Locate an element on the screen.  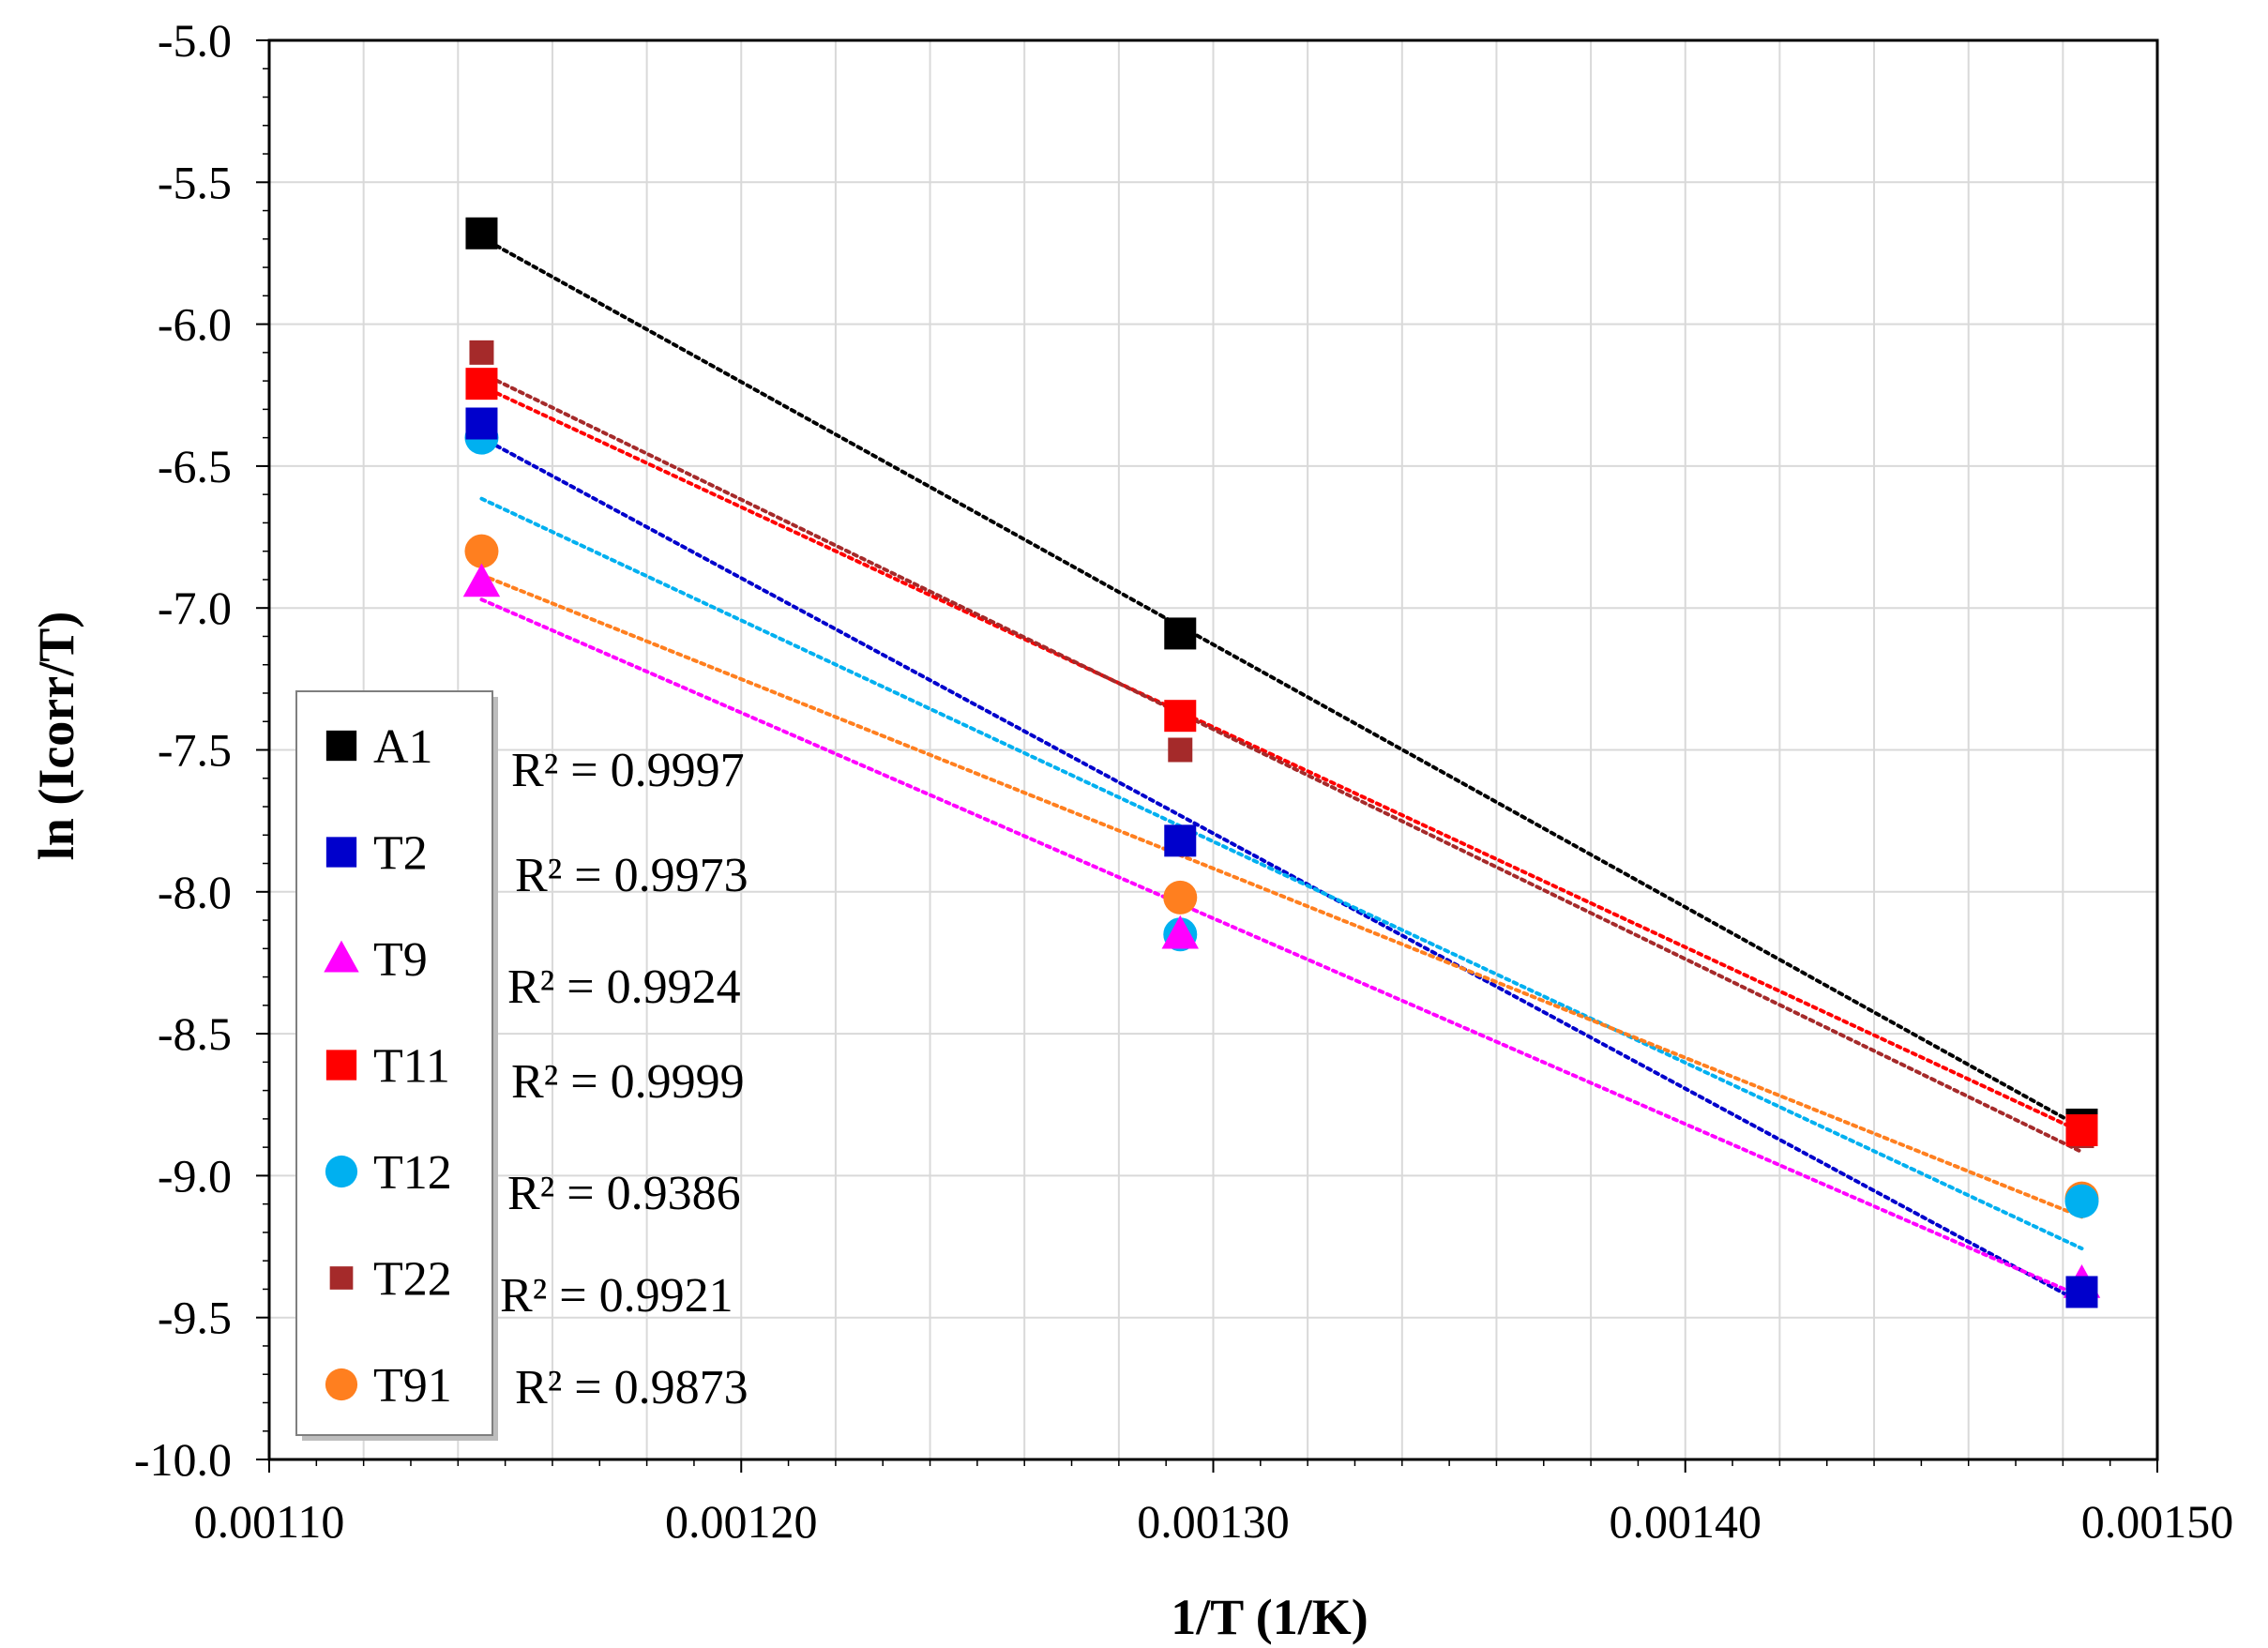
legend: A1 T2 T9 T11 T12 T22 T91 is located at coordinates (396, 1065).